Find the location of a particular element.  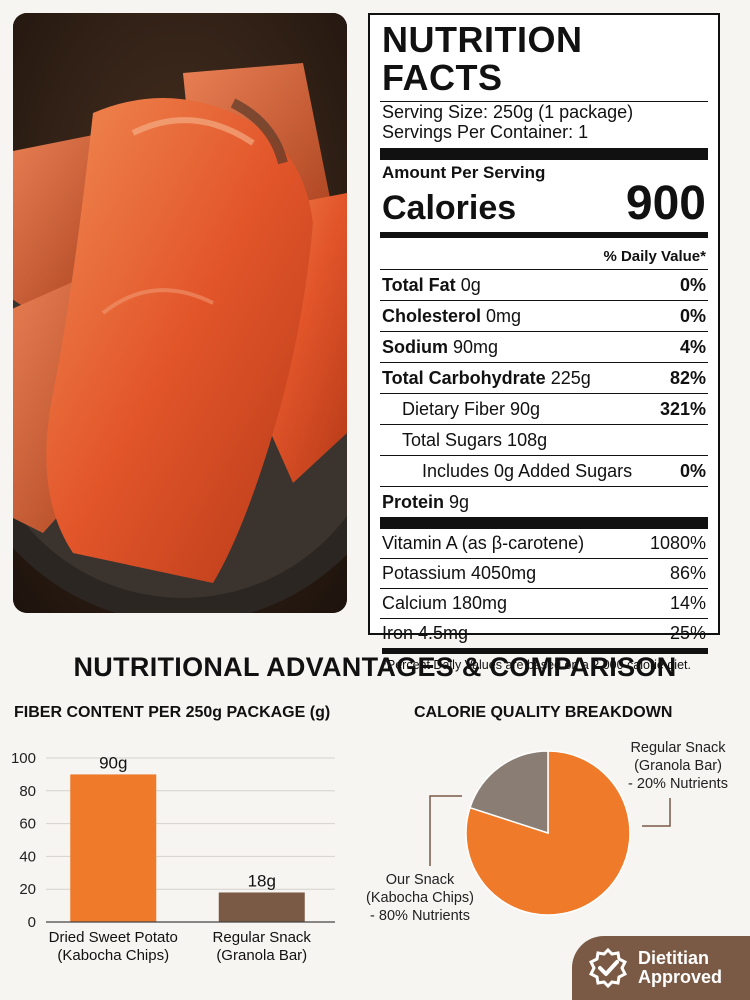

serving-size: Serving Size: 250g (1 package) is located at coordinates (508, 112).